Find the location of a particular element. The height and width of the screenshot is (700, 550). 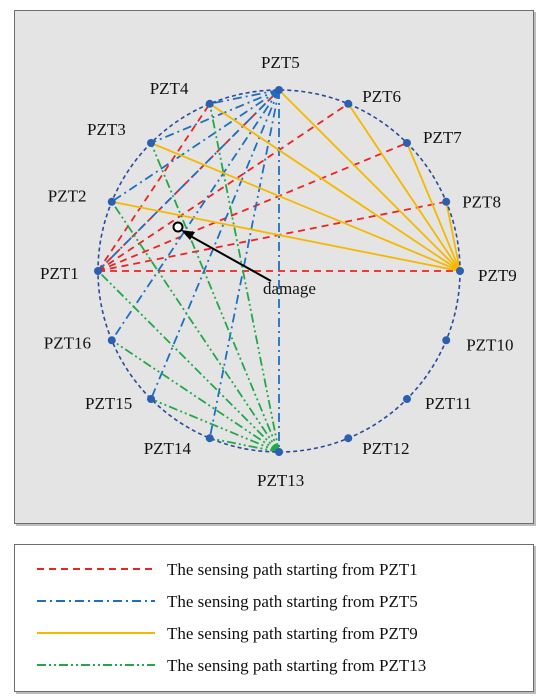

sensing-path-pzt5-pzt4 is located at coordinates (244, 97).